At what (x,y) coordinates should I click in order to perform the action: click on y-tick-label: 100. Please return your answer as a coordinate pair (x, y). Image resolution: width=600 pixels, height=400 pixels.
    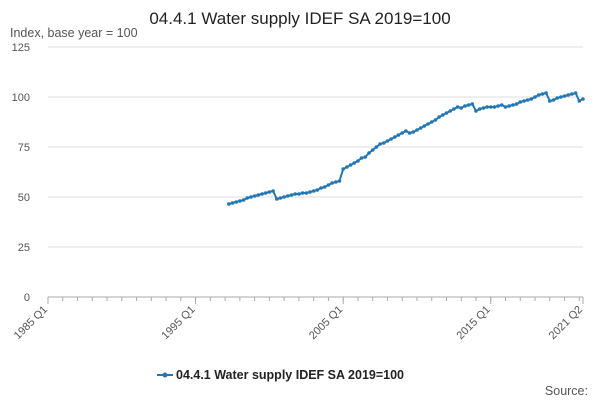
    Looking at the image, I should click on (21, 98).